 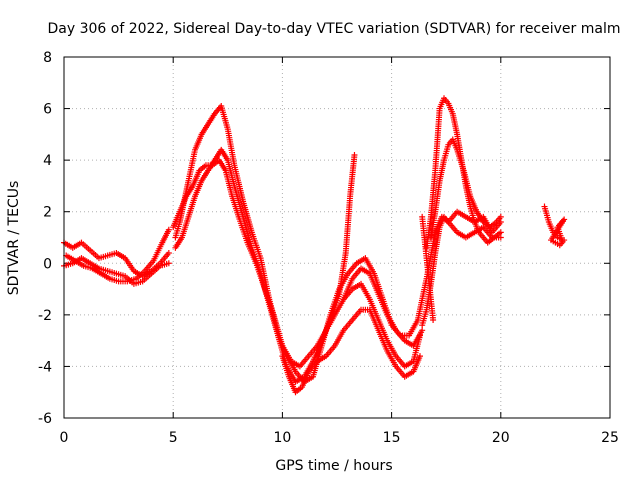 What do you see at coordinates (45, 419) in the screenshot?
I see `y-tick-label: -6` at bounding box center [45, 419].